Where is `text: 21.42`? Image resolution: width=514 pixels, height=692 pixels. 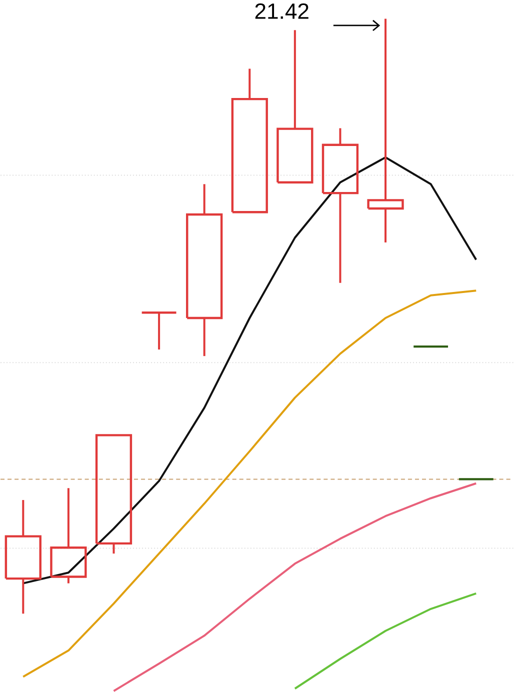 text: 21.42 is located at coordinates (282, 11).